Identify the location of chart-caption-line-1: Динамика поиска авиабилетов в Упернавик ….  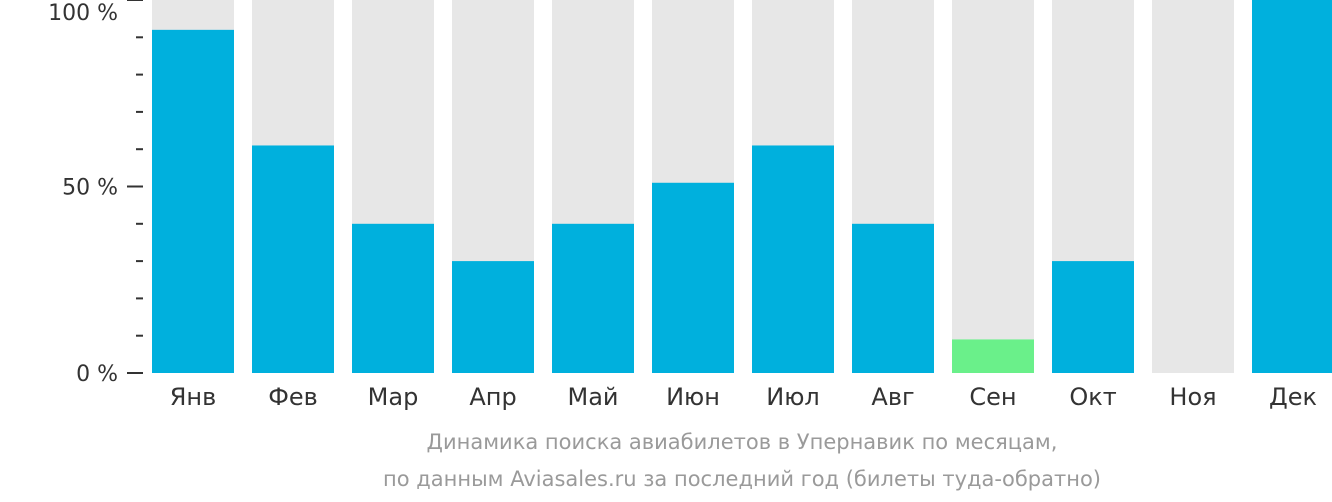
(742, 442).